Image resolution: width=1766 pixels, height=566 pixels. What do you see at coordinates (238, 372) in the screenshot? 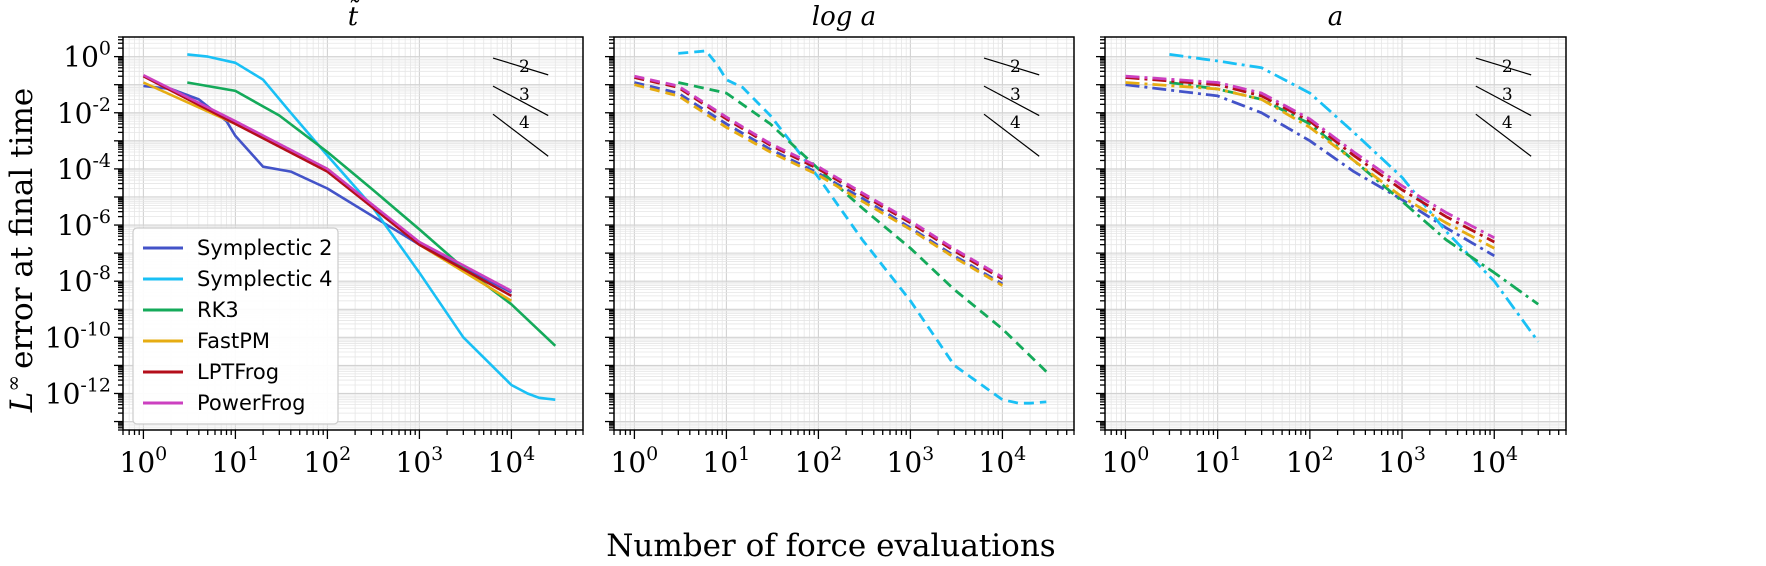
I see `legend-label: LPTFrog` at bounding box center [238, 372].